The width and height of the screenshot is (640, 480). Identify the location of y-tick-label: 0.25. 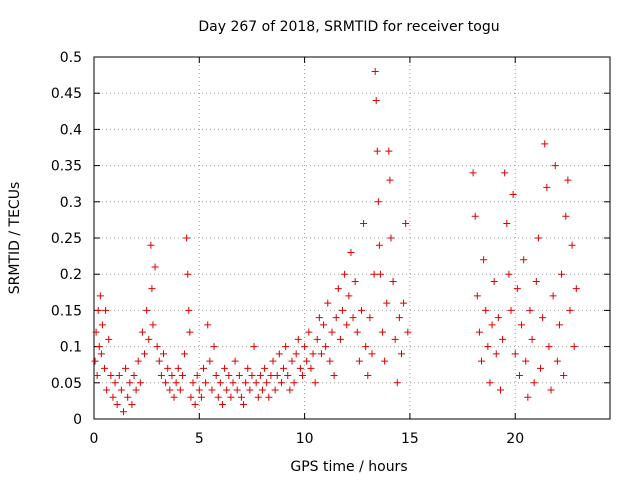
(66, 239).